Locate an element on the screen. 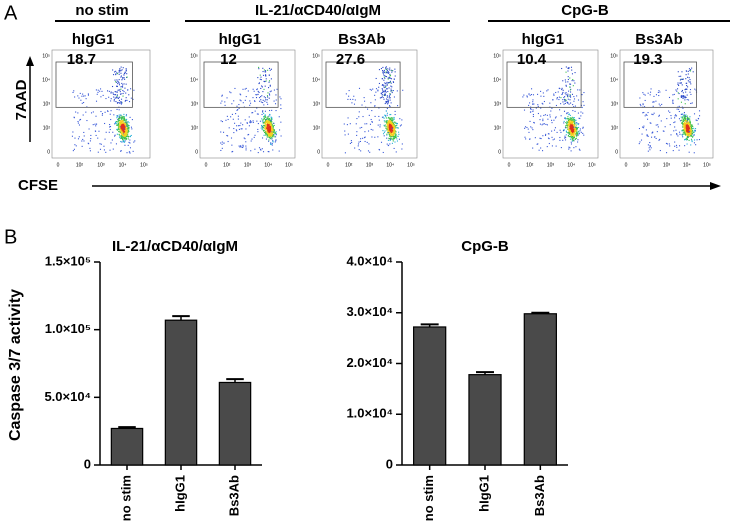 This screenshot has height=527, width=740. flow-x-tick: 10³ is located at coordinates (551, 165).